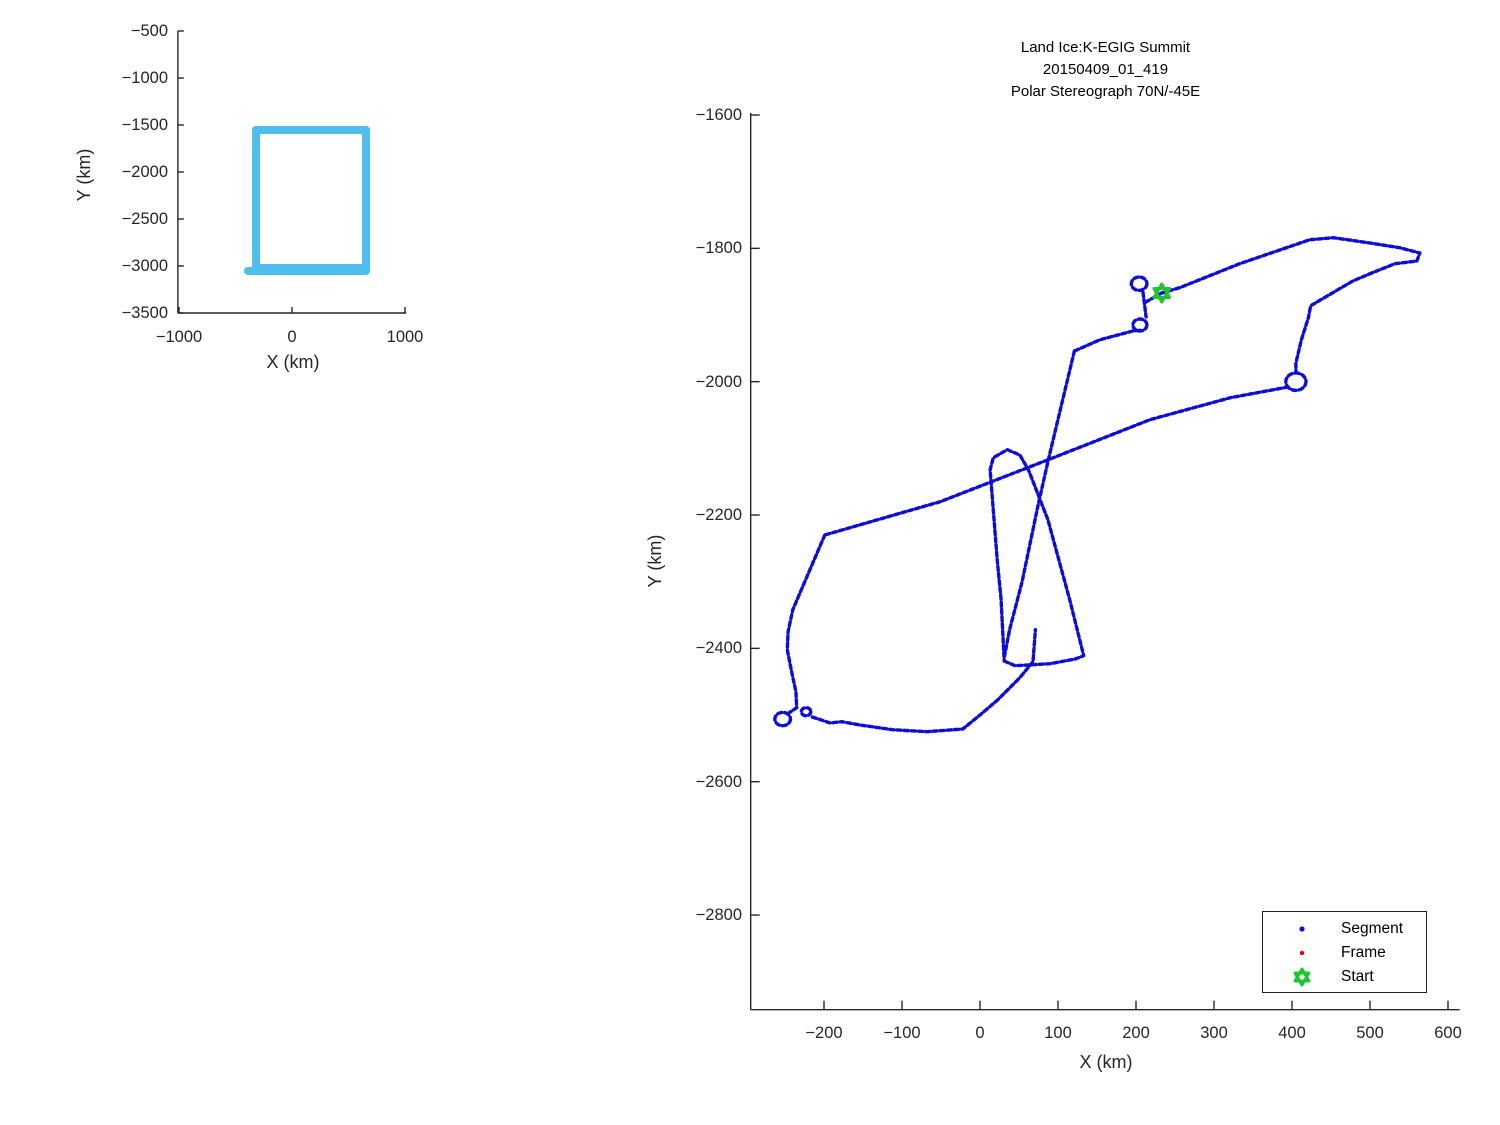 This screenshot has height=1125, width=1500. What do you see at coordinates (293, 362) in the screenshot?
I see `inset-xlabel: X (km)` at bounding box center [293, 362].